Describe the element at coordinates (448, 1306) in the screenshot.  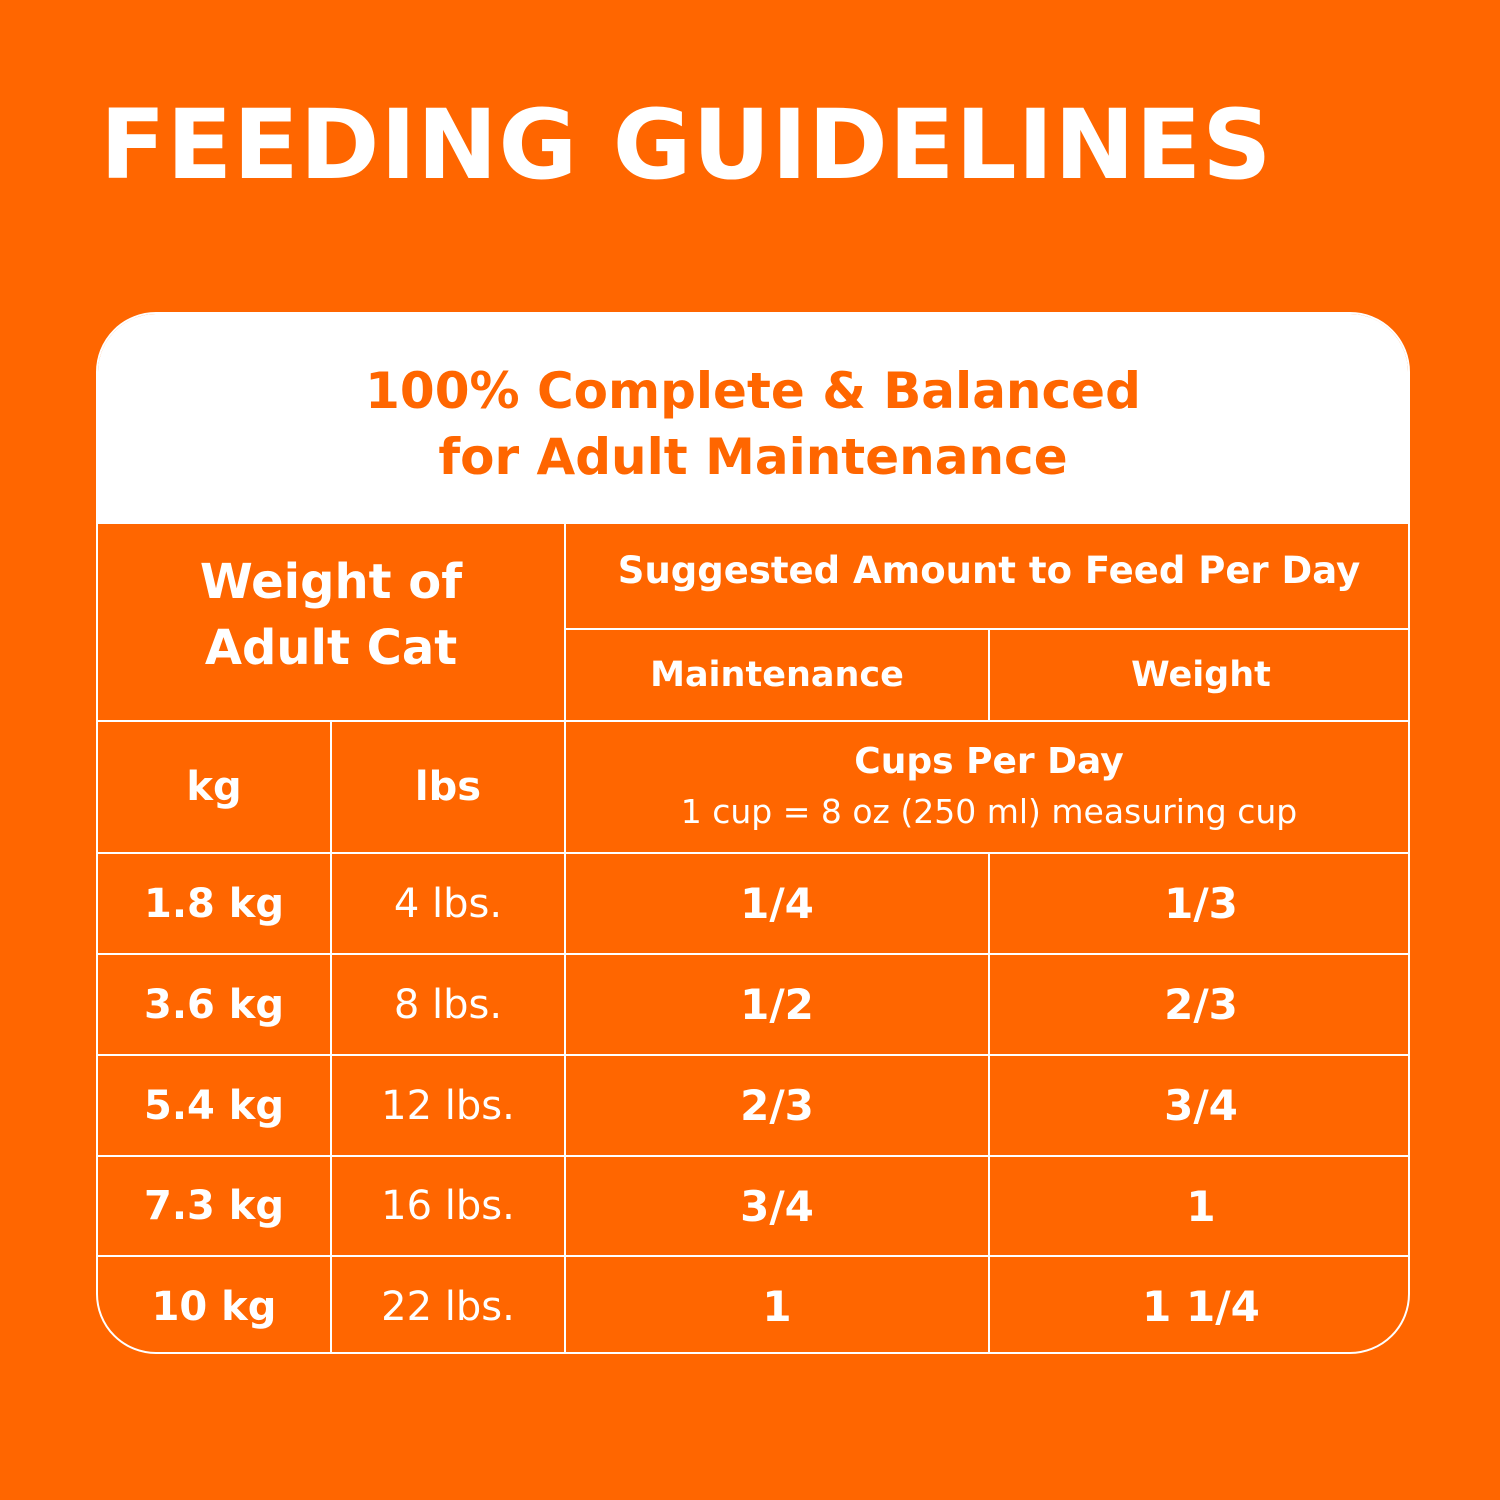
I see `table-row-5-lbs: 22 lbs.` at that location.